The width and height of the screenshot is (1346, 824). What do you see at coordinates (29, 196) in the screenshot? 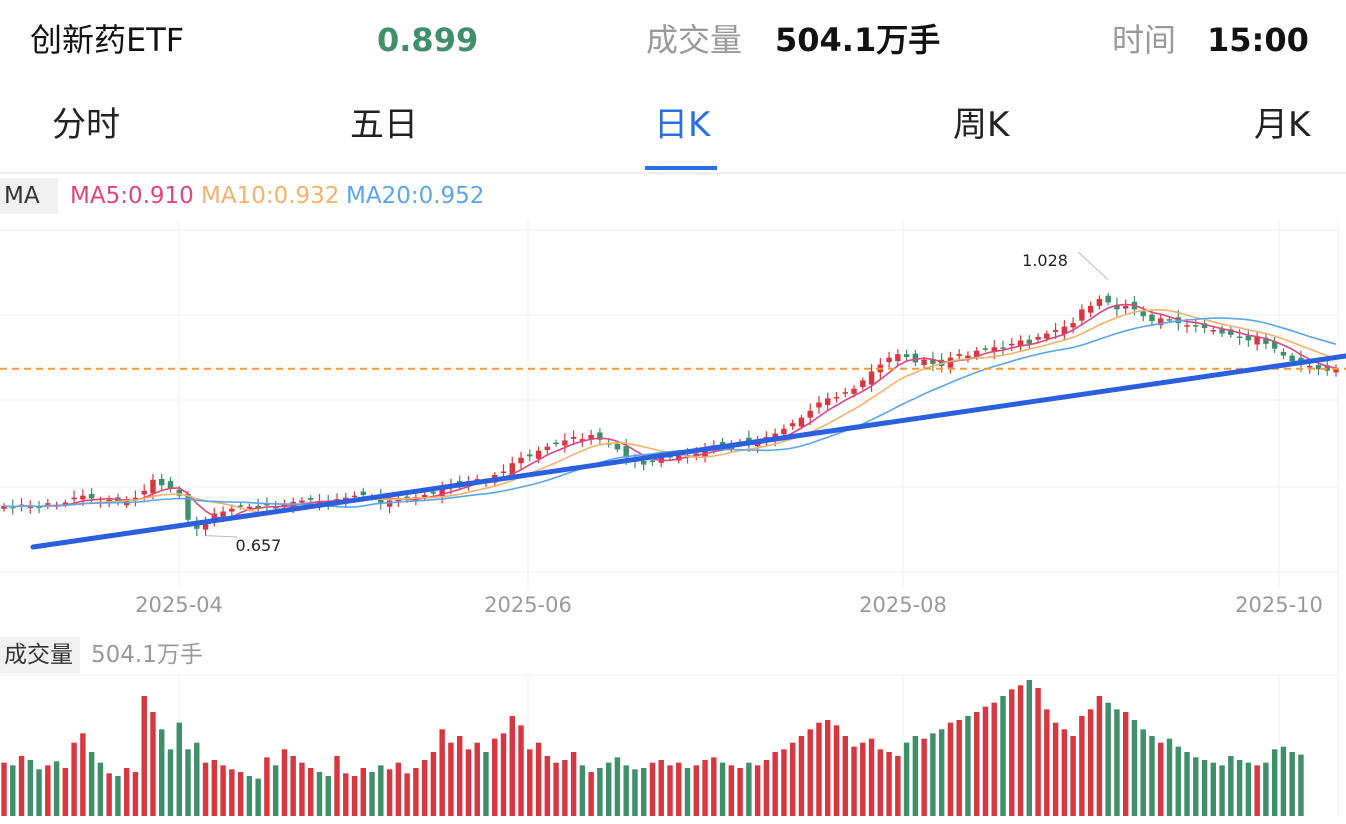
I see `ma-indicator-tag: MA` at bounding box center [29, 196].